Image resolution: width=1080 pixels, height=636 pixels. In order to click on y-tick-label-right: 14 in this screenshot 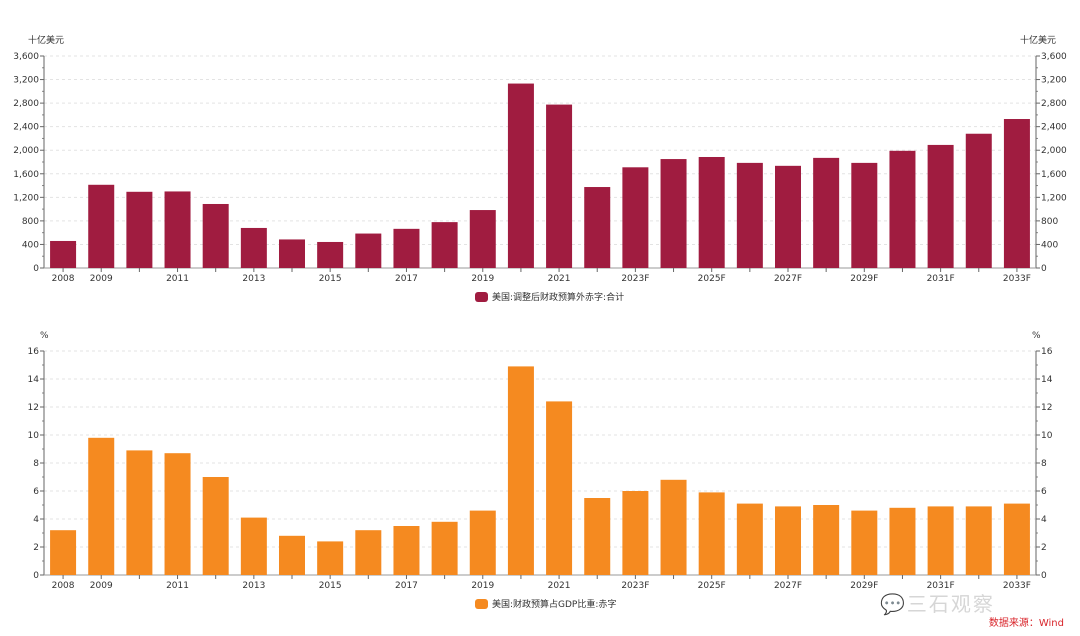, I will do `click(1047, 380)`.